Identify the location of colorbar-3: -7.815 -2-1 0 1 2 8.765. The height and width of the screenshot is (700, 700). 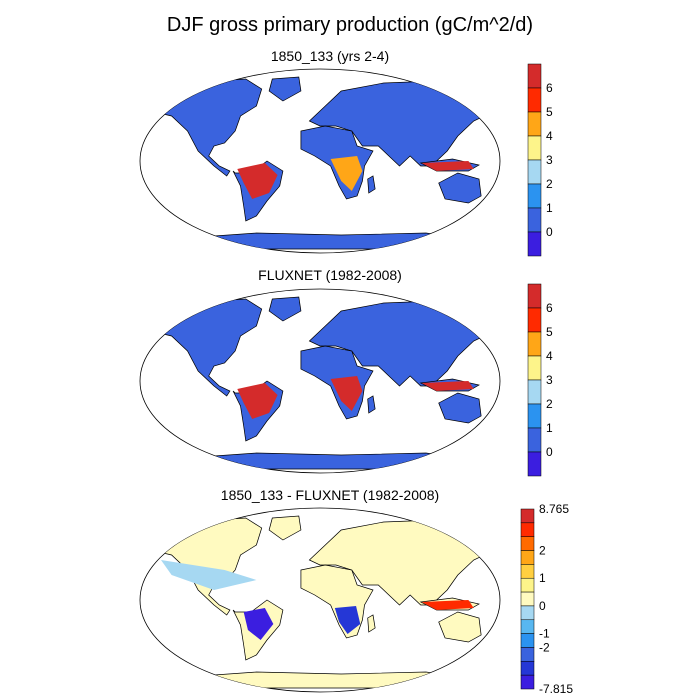
(546, 599).